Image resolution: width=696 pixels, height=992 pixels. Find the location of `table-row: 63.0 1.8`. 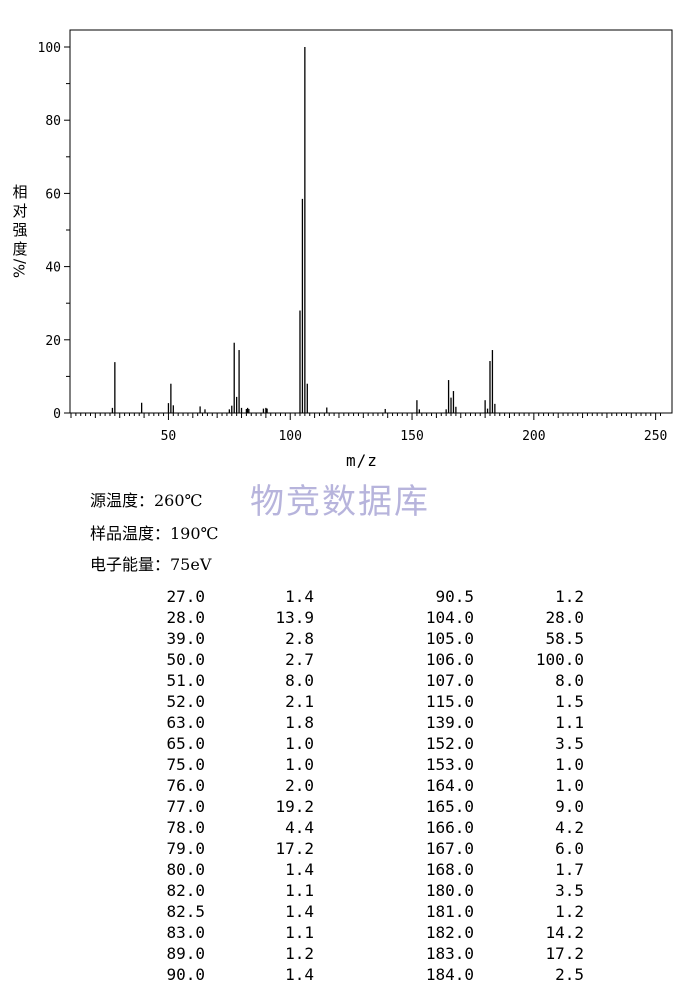

table-row: 63.0 1.8 is located at coordinates (348, 722).